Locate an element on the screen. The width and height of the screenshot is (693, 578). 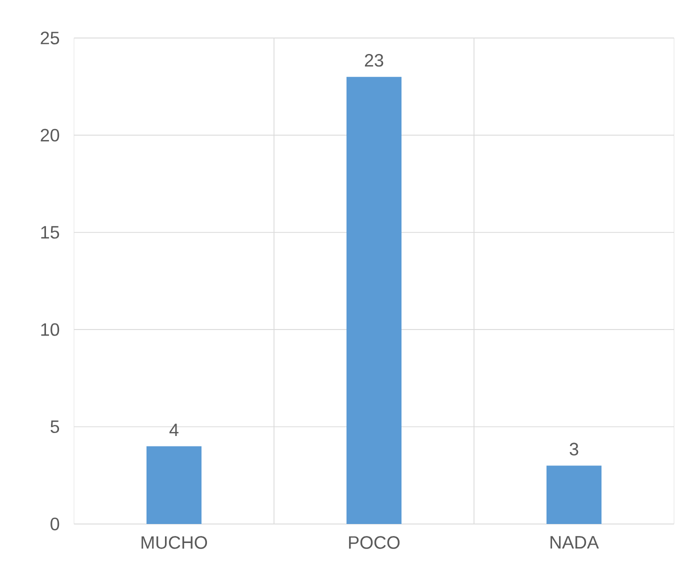
data-label: 4 is located at coordinates (173, 430).